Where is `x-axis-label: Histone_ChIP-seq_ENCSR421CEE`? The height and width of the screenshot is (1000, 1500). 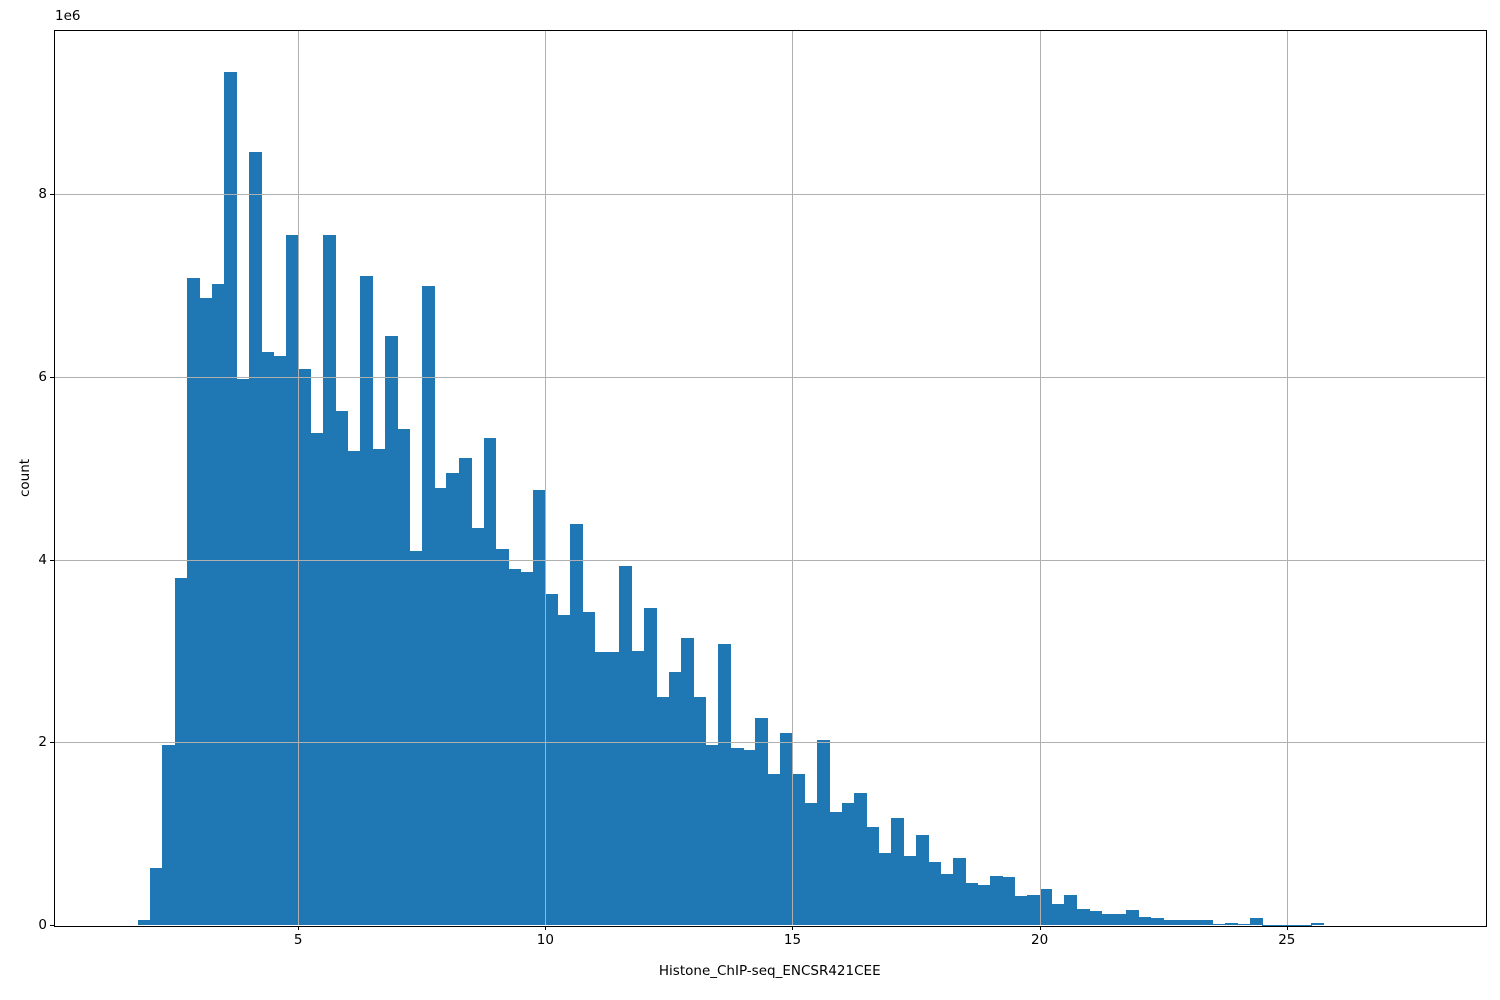
x-axis-label: Histone_ChIP-seq_ENCSR421CEE is located at coordinates (769, 971).